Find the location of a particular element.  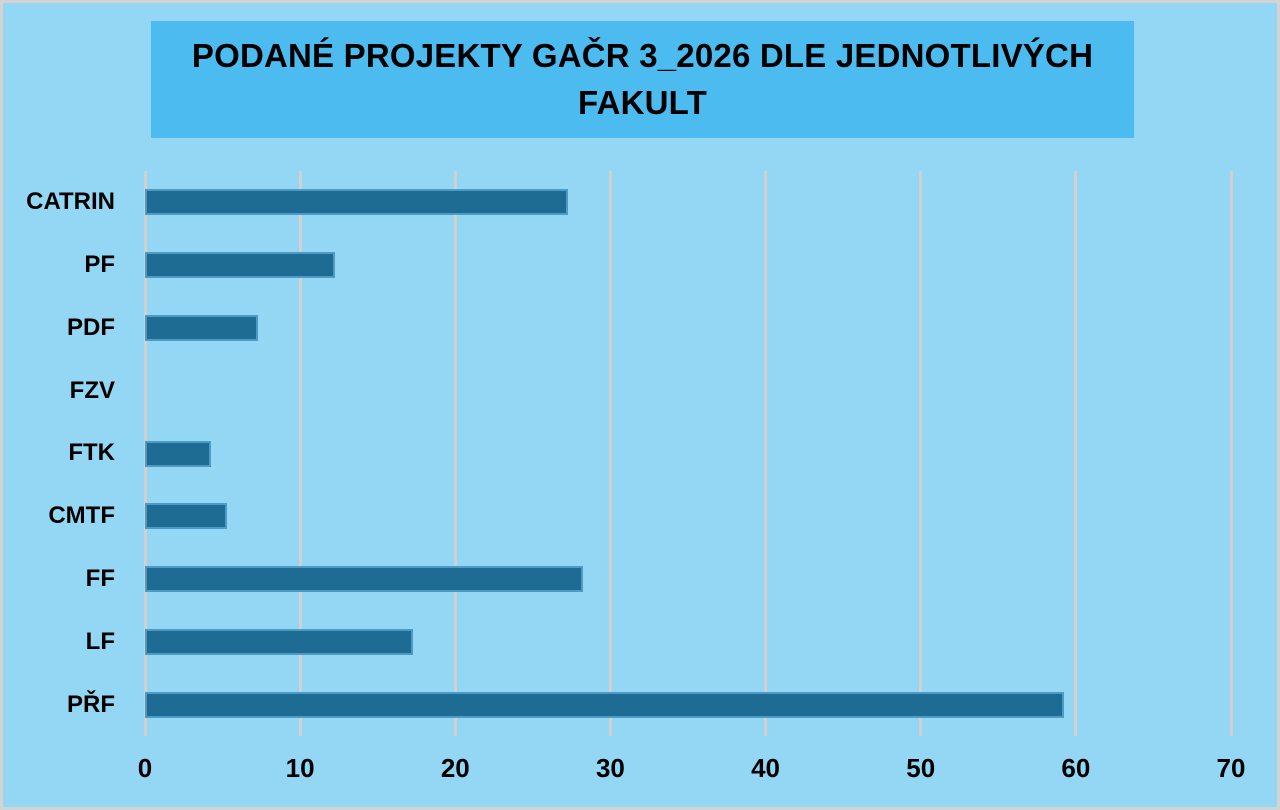

category-label-2: PDF is located at coordinates (91, 327).